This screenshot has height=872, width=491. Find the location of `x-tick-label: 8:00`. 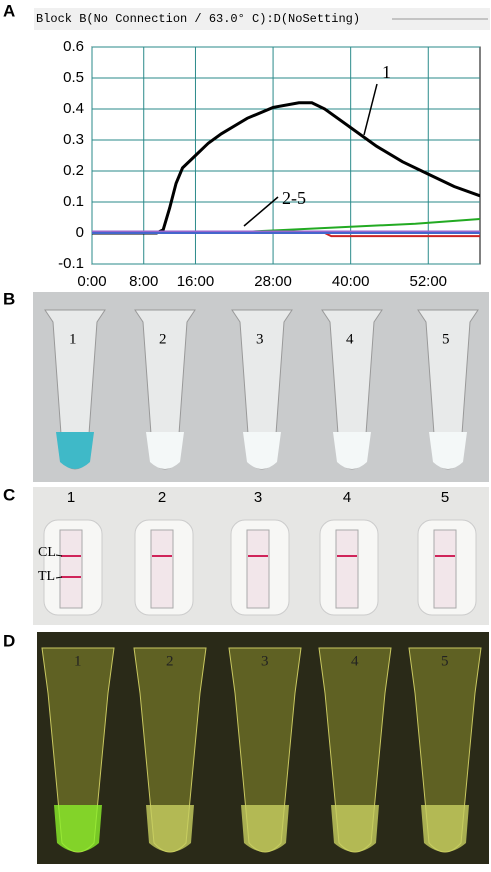

x-tick-label: 8:00 is located at coordinates (143, 281).